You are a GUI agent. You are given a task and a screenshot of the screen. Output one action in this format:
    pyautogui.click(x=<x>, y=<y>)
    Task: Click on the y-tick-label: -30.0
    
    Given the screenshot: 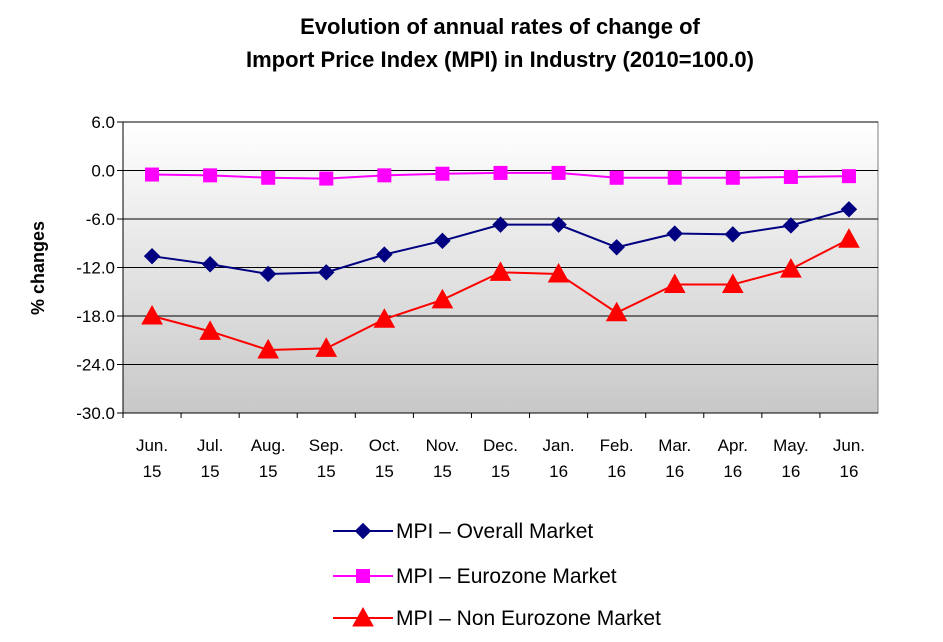 What is the action you would take?
    pyautogui.click(x=95, y=413)
    